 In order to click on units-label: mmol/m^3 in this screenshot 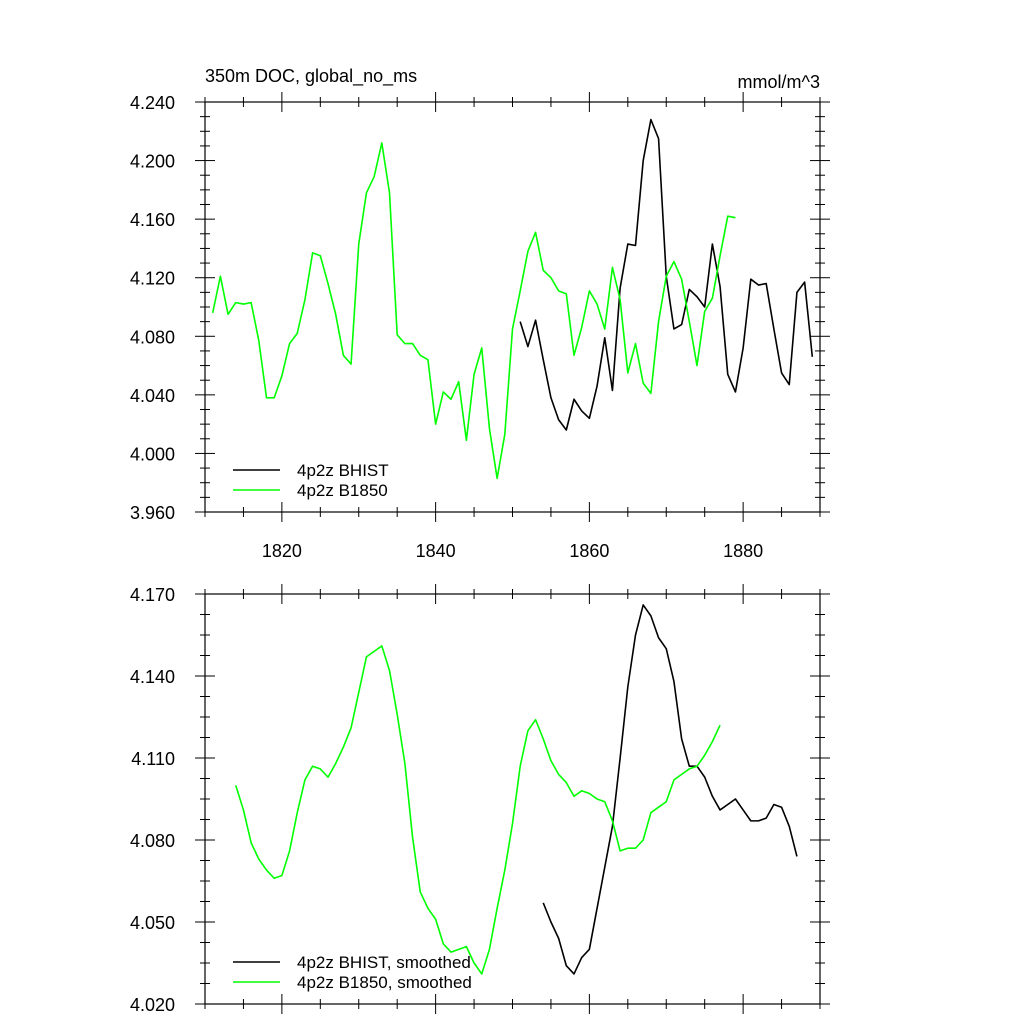, I will do `click(779, 82)`.